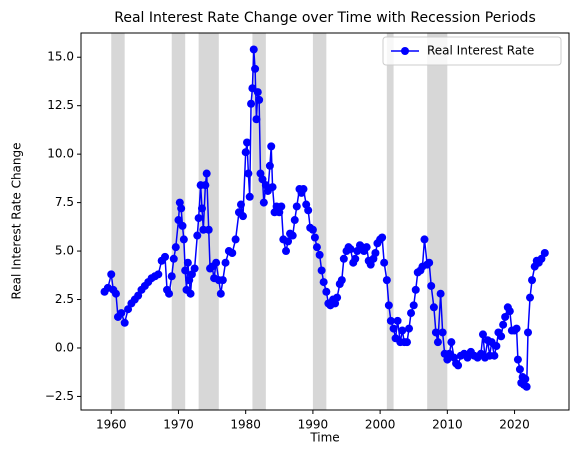  What do you see at coordinates (111, 425) in the screenshot?
I see `x-tick-label: 1960` at bounding box center [111, 425].